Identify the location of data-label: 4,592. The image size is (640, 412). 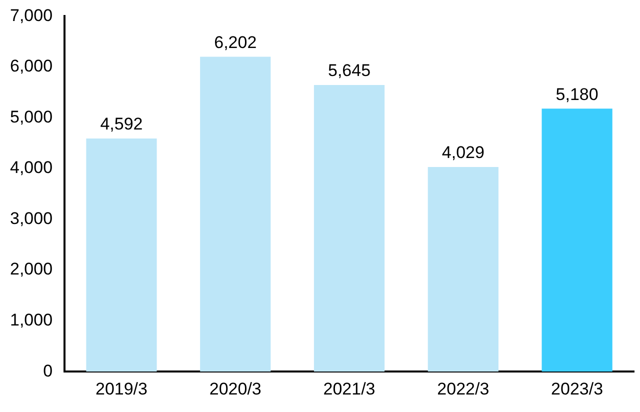
(121, 124).